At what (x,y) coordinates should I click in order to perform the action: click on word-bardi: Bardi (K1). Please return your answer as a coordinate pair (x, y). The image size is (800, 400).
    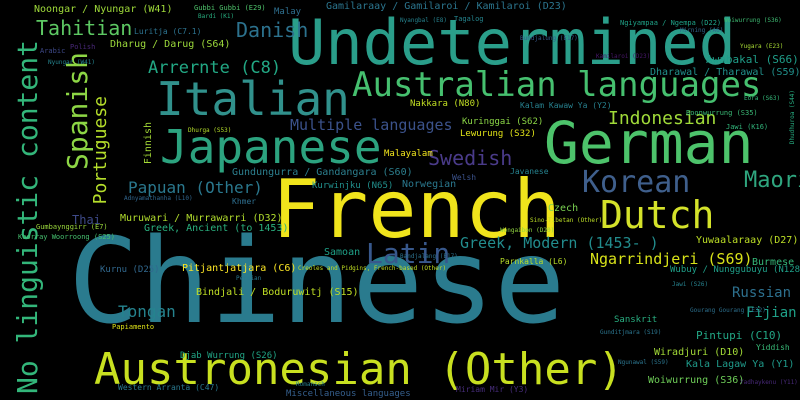
    Looking at the image, I should click on (216, 16).